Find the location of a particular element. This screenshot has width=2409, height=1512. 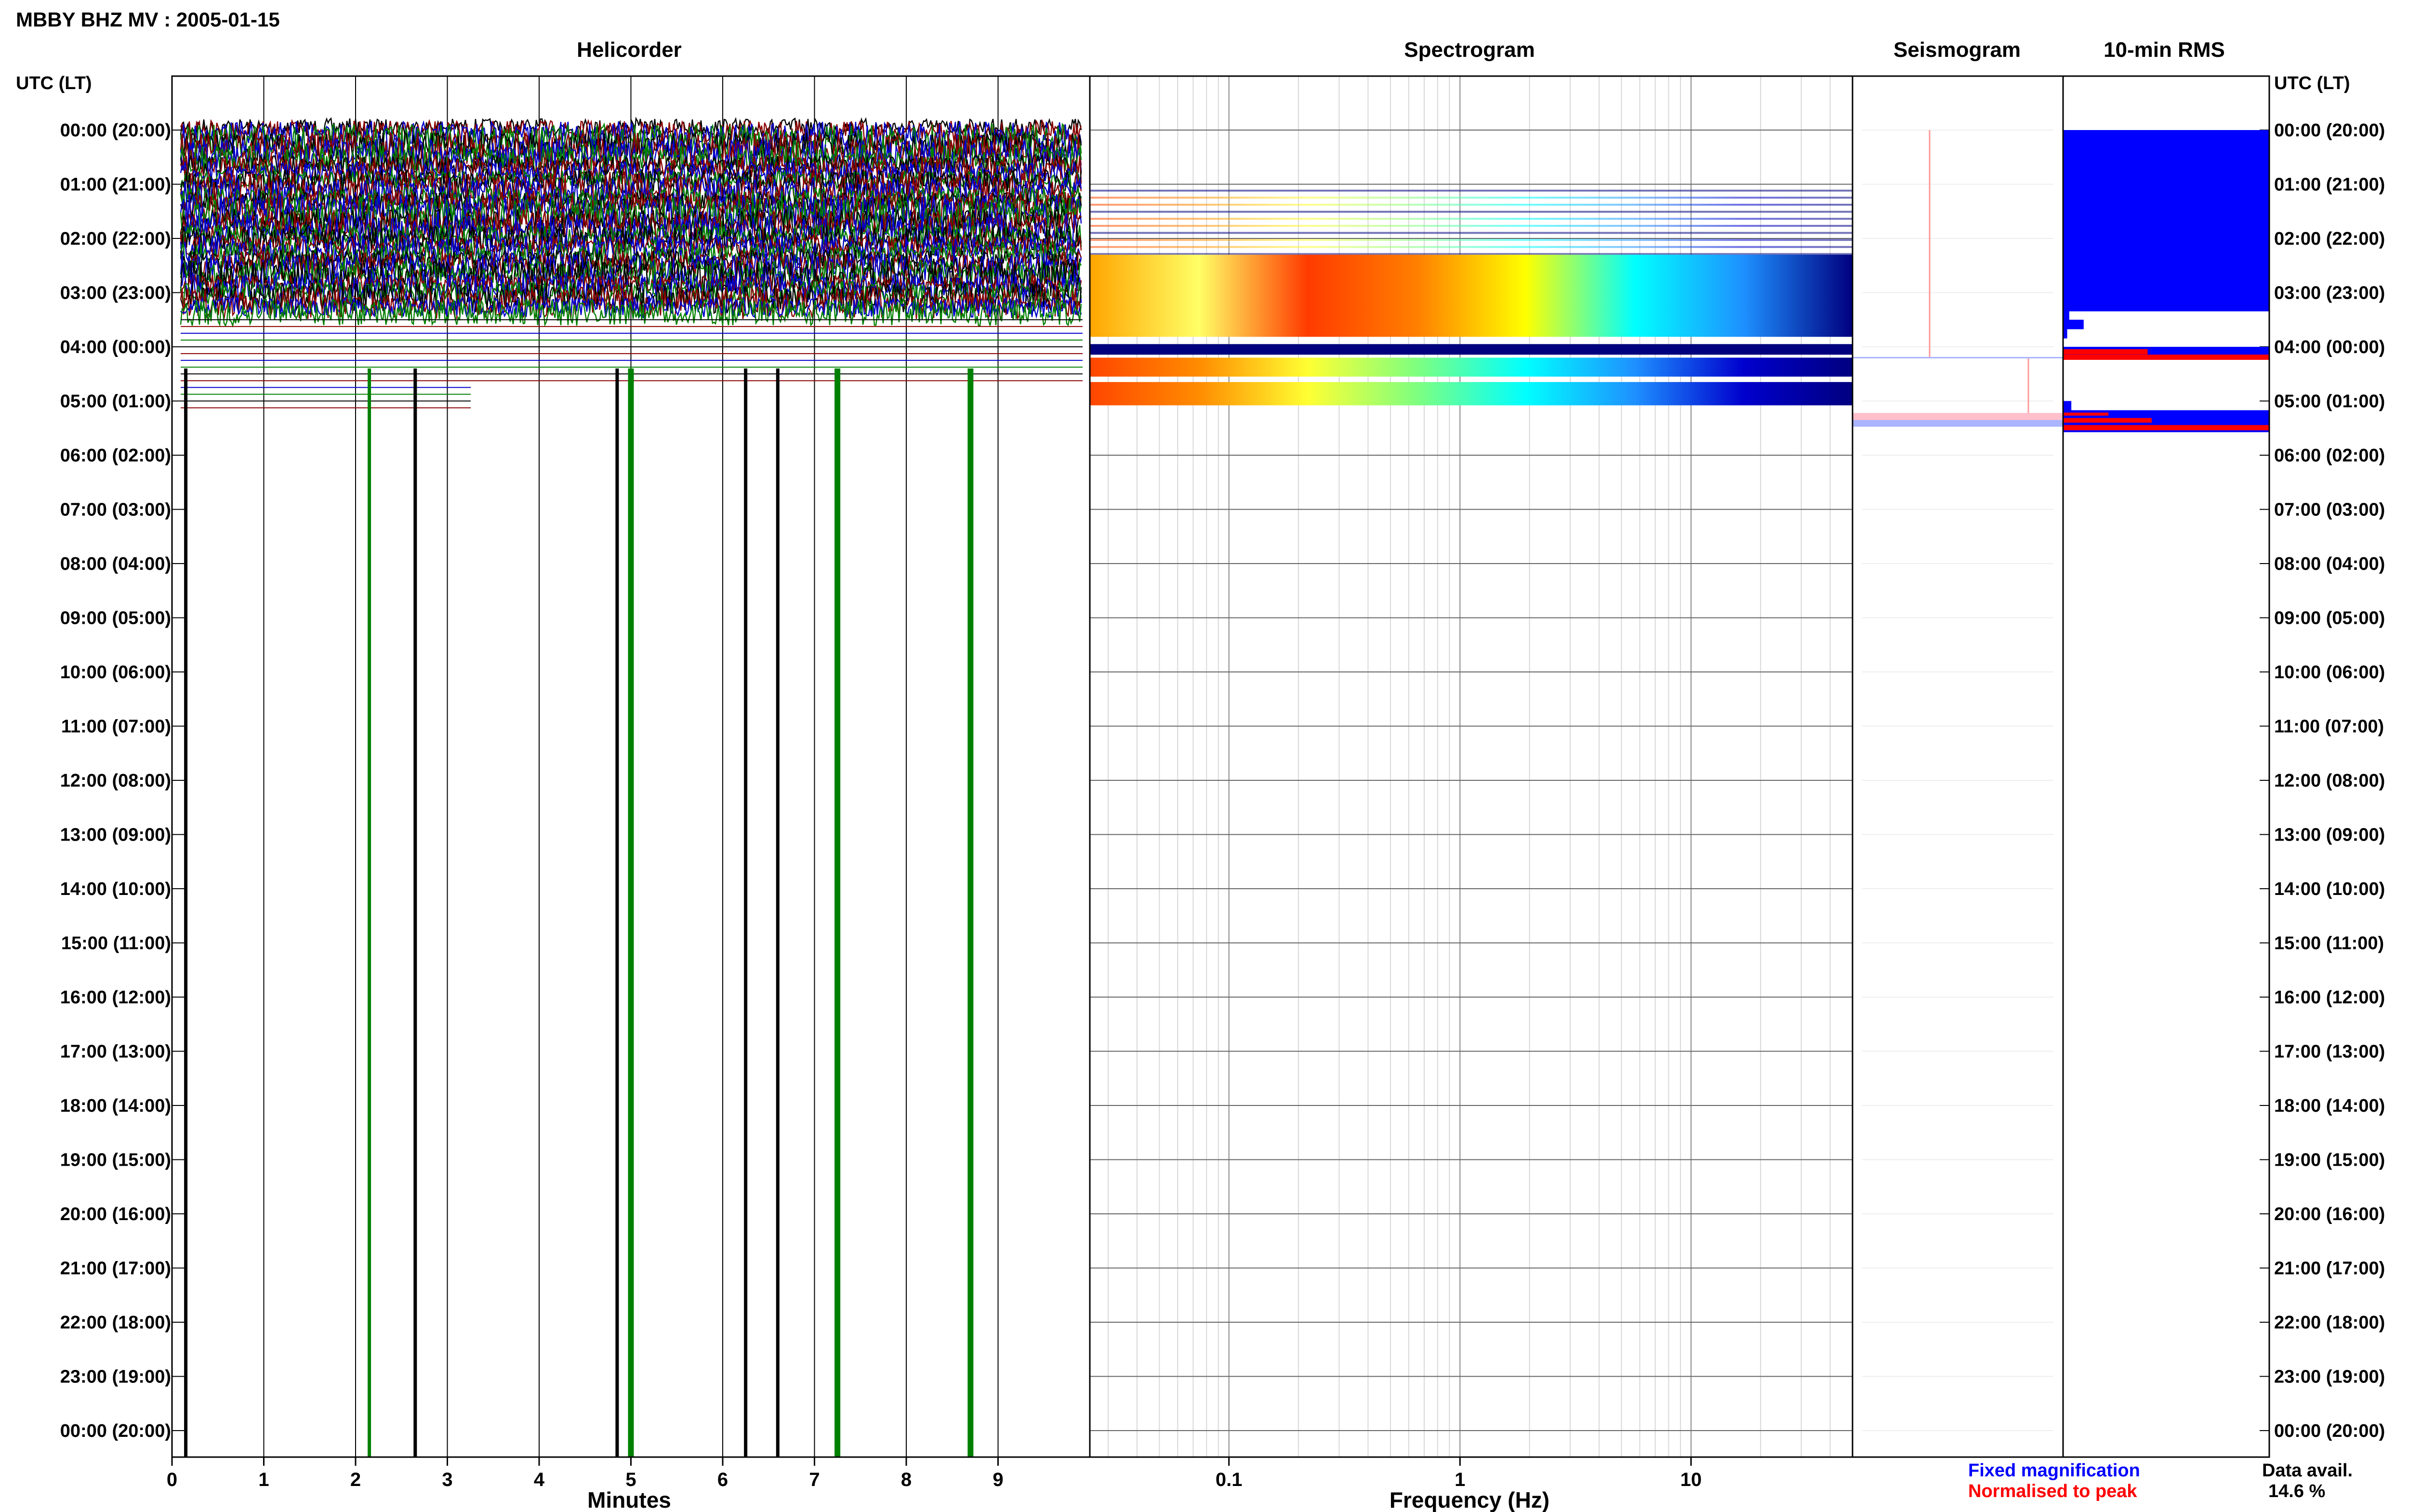

time-label-left: 10:00 (06:00) is located at coordinates (115, 672).